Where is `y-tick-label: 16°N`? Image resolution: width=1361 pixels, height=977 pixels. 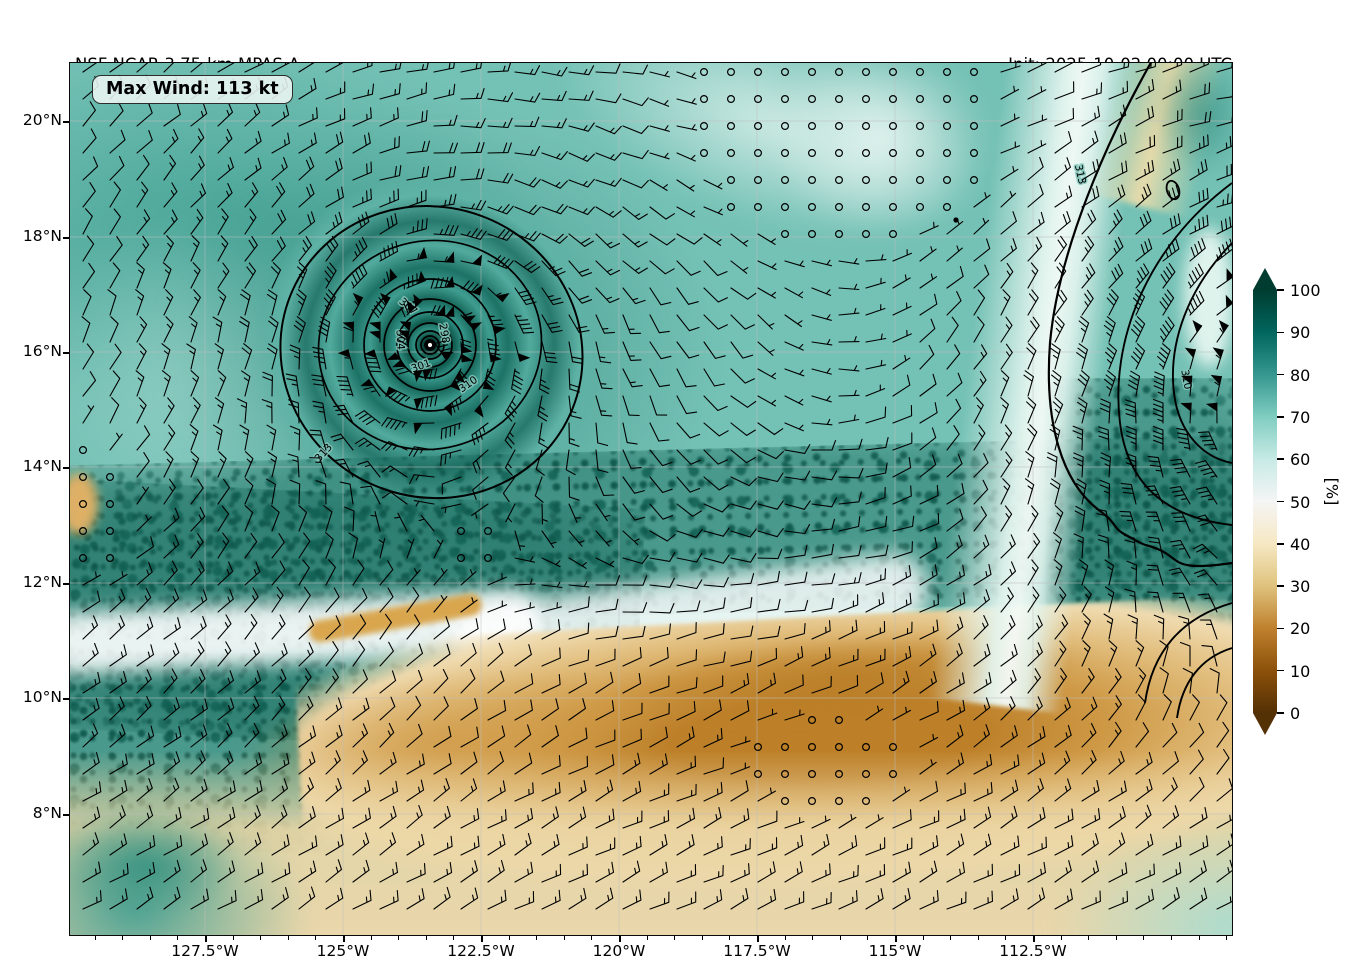 y-tick-label: 16°N is located at coordinates (42, 351).